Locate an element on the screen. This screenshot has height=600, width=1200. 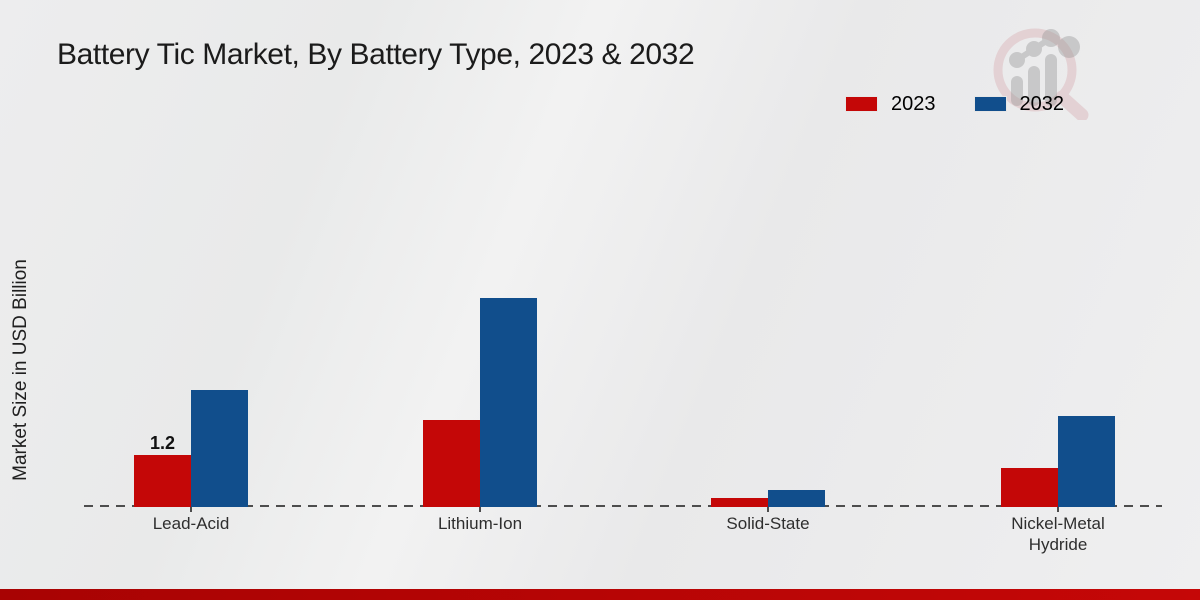
category-label: Lead-Acid is located at coordinates (191, 523).